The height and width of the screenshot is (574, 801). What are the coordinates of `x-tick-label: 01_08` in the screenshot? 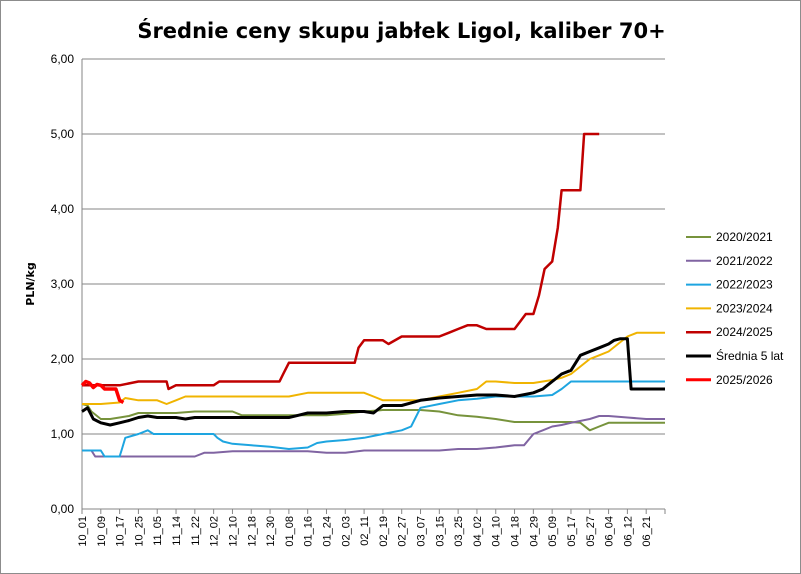 It's located at (290, 531).